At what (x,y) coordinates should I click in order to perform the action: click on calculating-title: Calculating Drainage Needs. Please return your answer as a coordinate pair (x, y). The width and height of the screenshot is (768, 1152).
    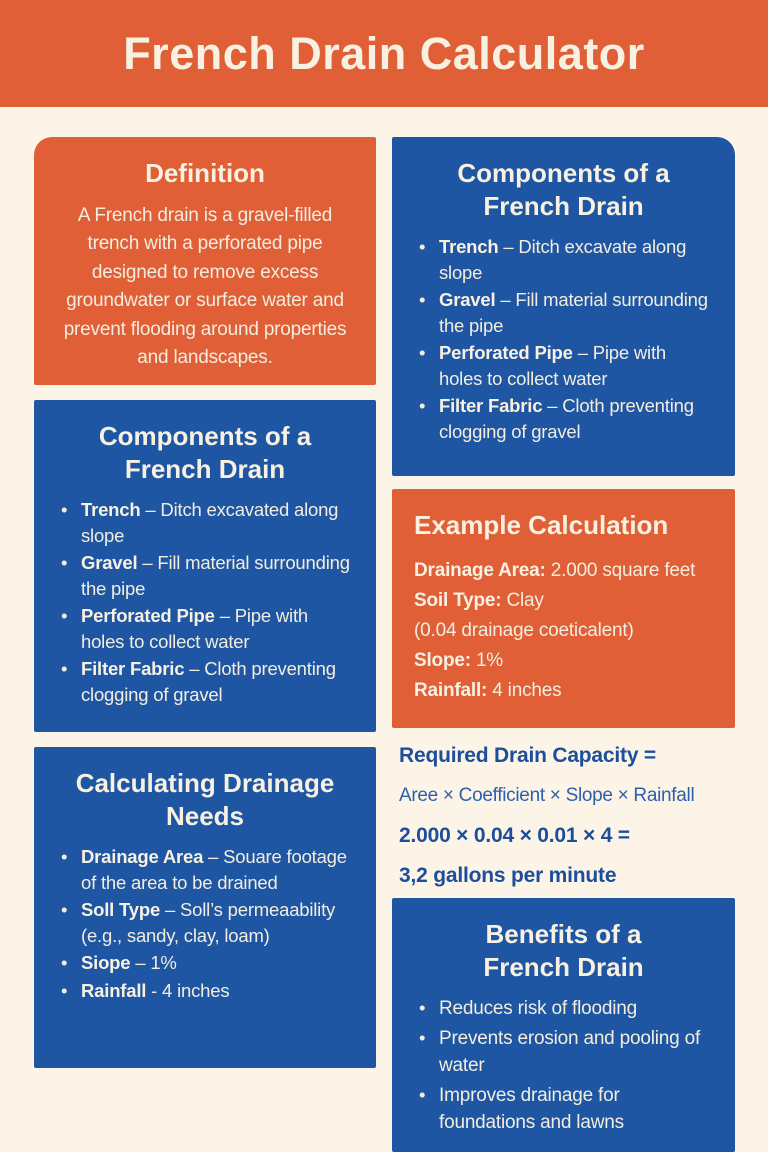
    Looking at the image, I should click on (205, 799).